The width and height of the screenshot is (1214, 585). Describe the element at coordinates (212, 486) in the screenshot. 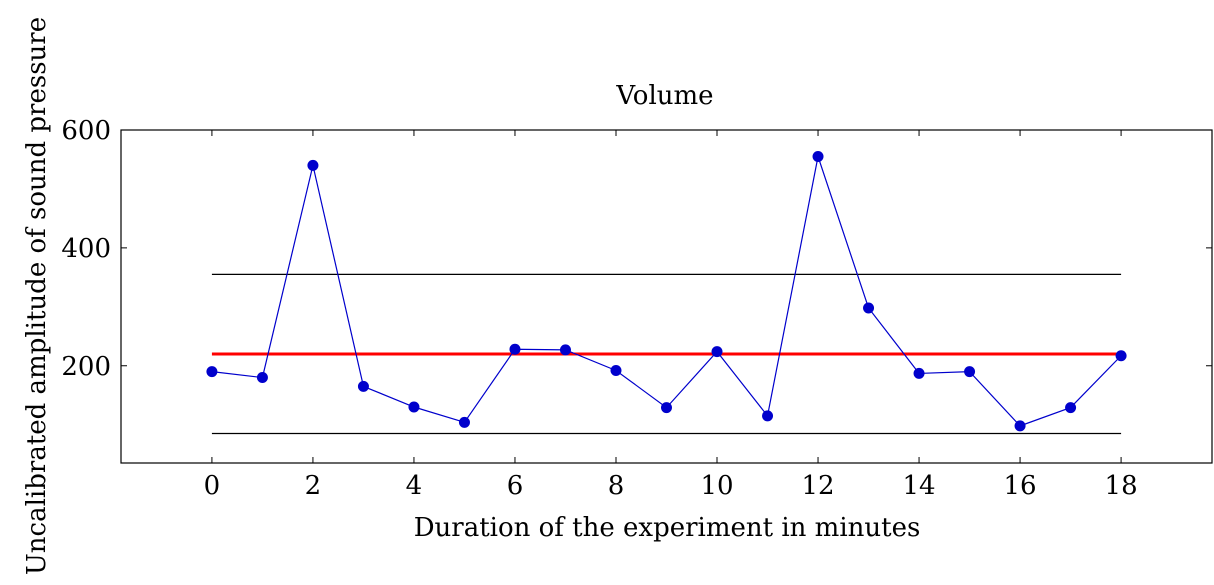

I see `x-tick-label: 0` at that location.